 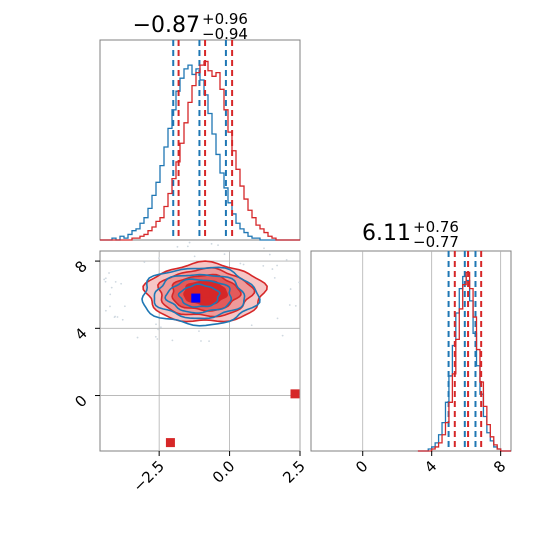 What do you see at coordinates (80, 333) in the screenshot?
I see `joint-ytick-label-1: 4` at bounding box center [80, 333].